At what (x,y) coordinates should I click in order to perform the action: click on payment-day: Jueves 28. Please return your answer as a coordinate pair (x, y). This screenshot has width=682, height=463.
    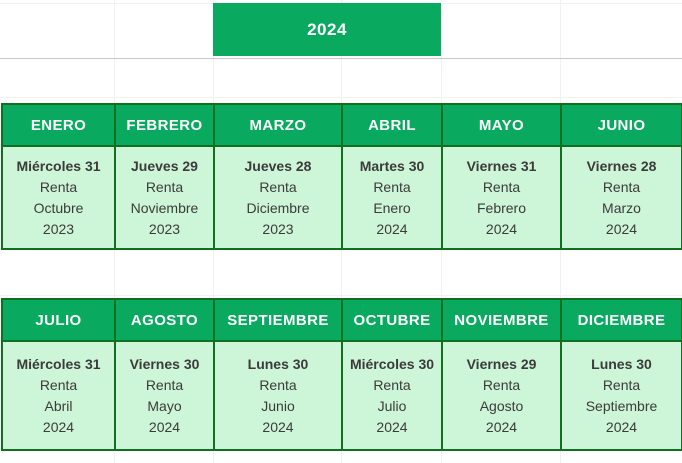
    Looking at the image, I should click on (278, 165).